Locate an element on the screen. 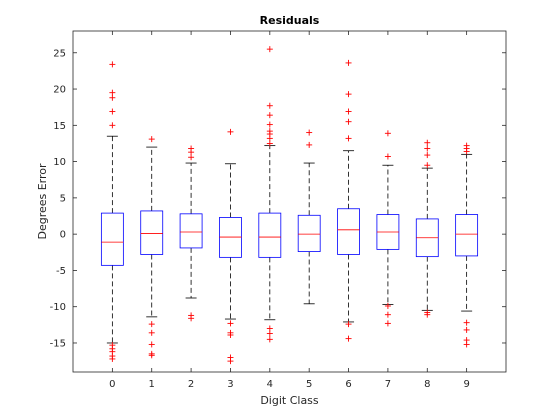 This screenshot has height=420, width=560. x-tick-label: 9 is located at coordinates (466, 384).